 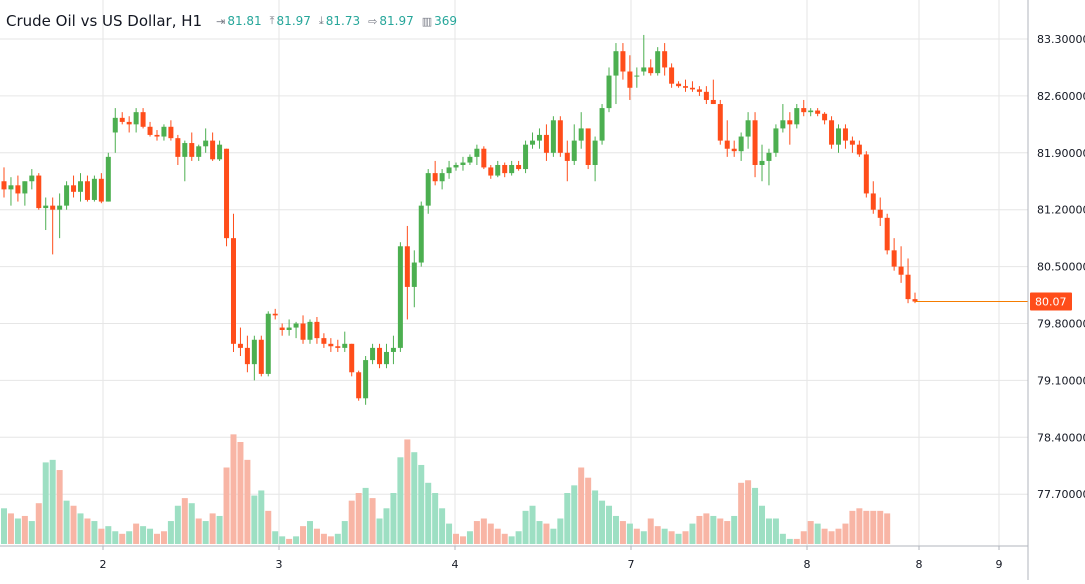 What do you see at coordinates (244, 21) in the screenshot?
I see `open-value: 81.81` at bounding box center [244, 21].